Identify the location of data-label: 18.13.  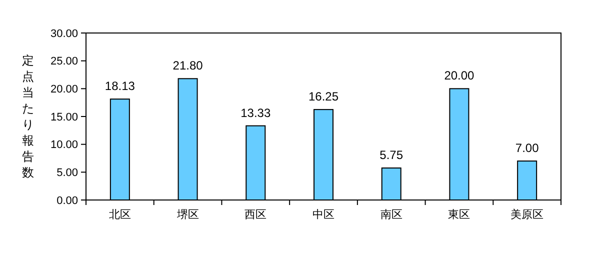
(120, 86).